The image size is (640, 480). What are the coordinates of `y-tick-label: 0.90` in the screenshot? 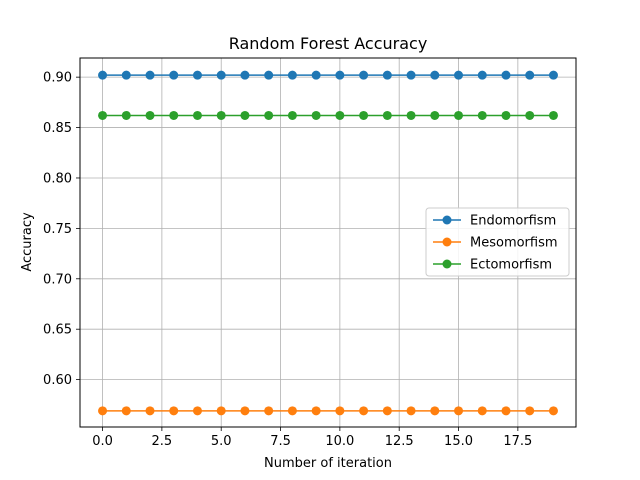 It's located at (57, 78).